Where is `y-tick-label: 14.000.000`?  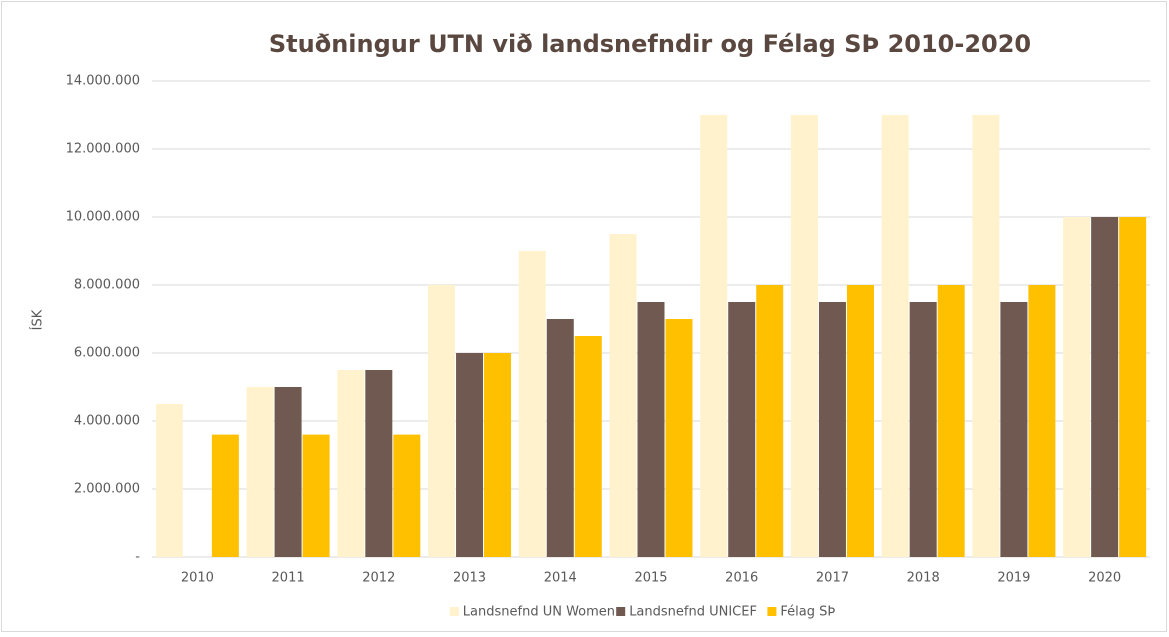 y-tick-label: 14.000.000 is located at coordinates (103, 81).